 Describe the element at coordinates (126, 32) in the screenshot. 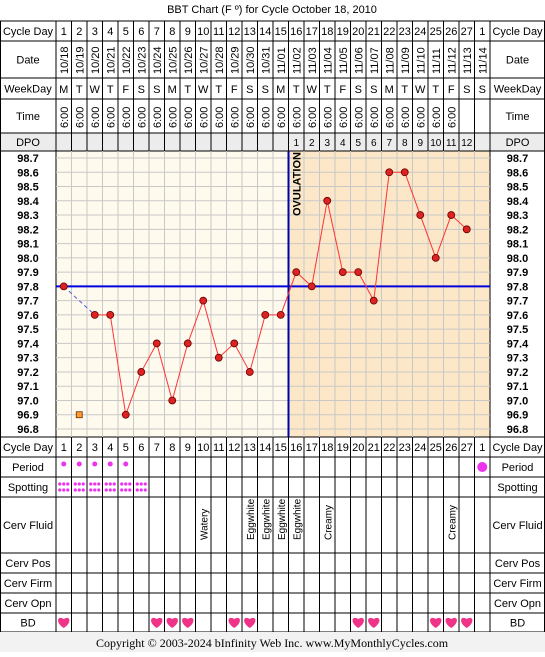

I see `cycle-day: 5` at that location.